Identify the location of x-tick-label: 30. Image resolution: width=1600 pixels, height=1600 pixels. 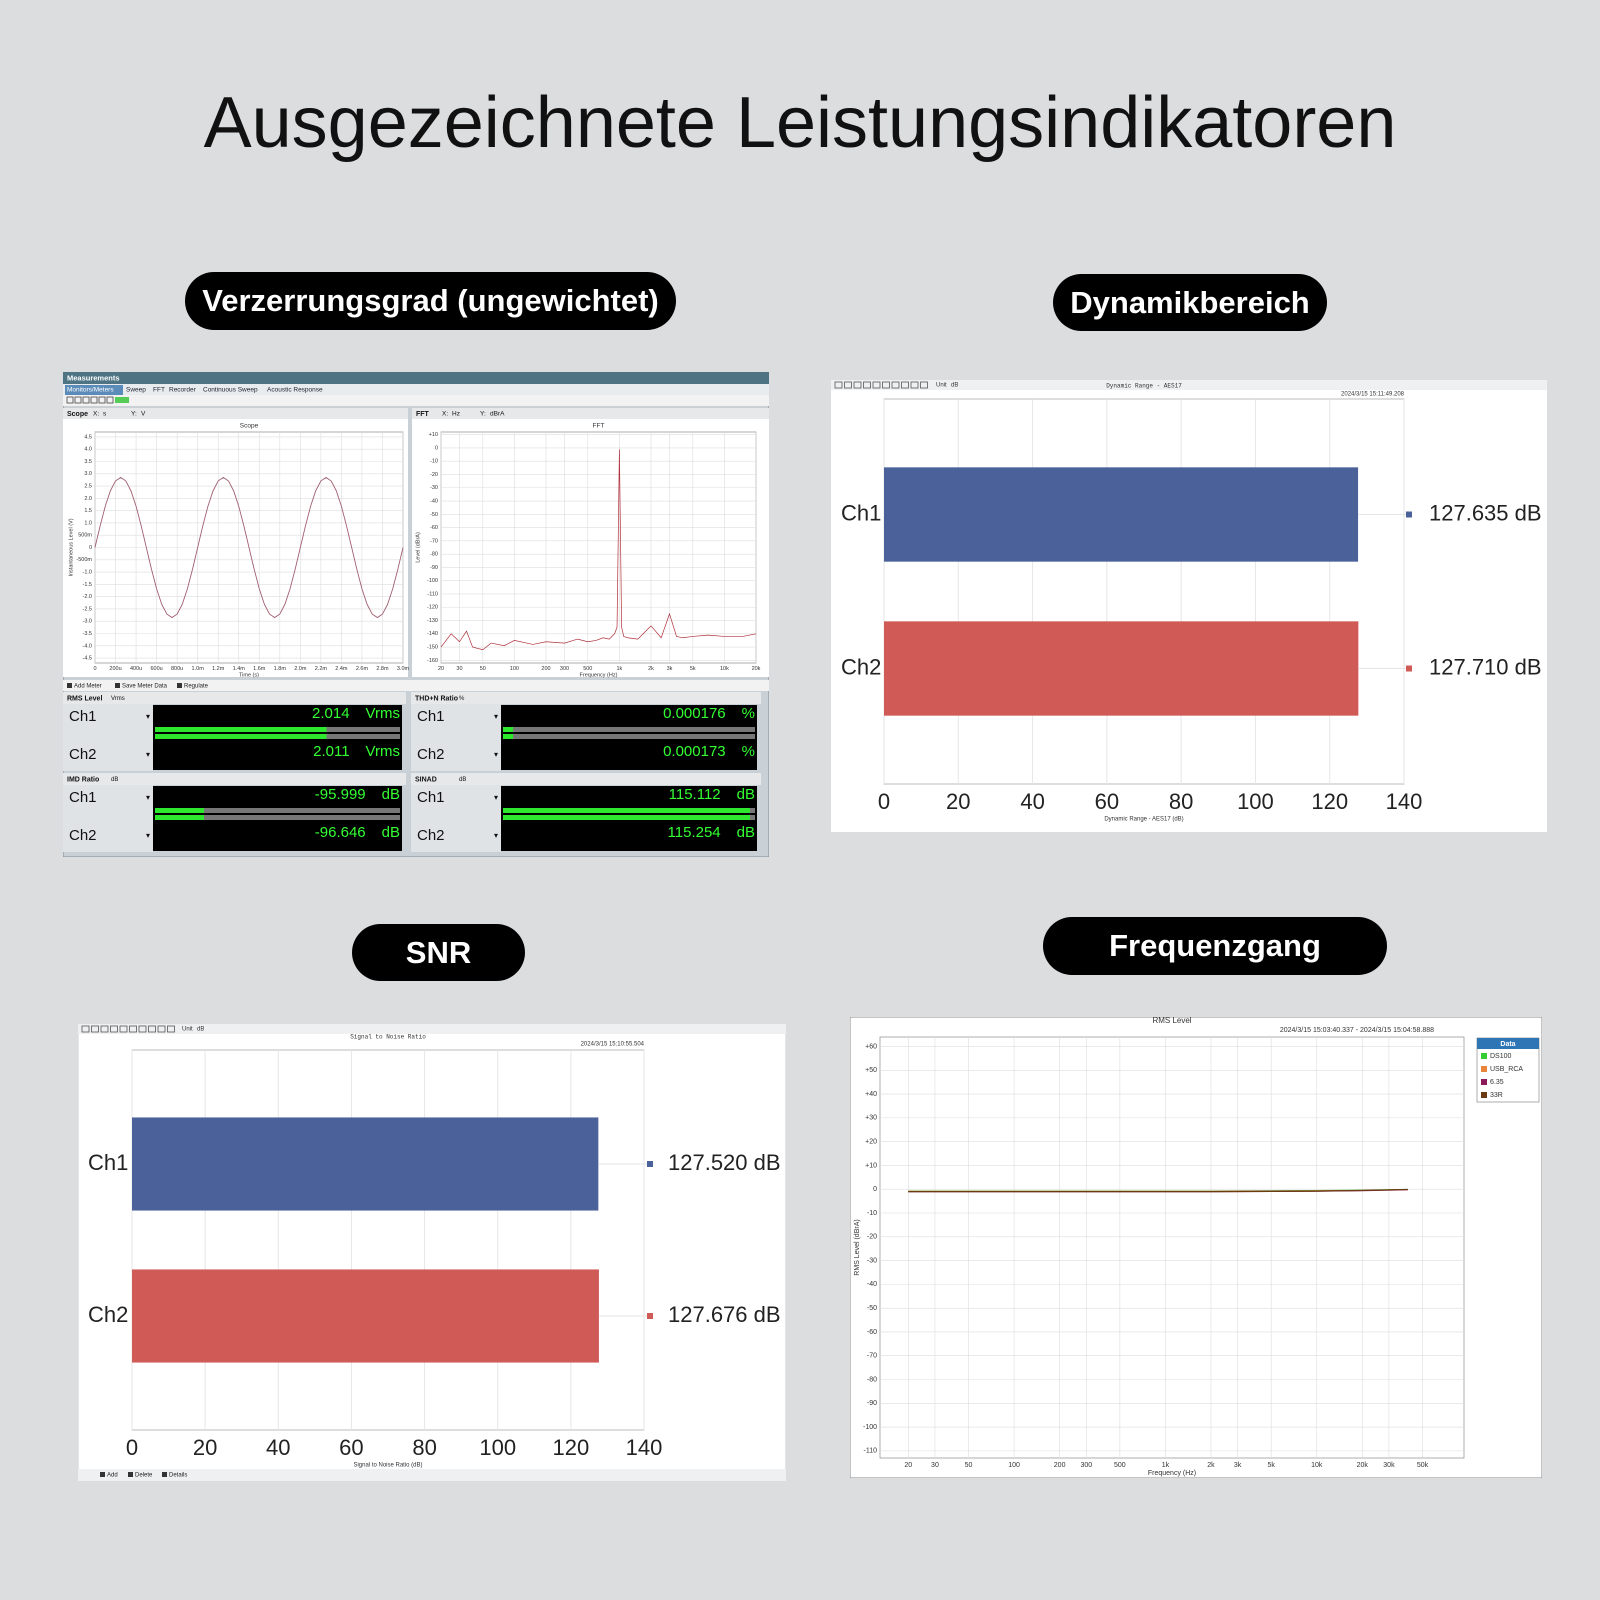
(459, 669).